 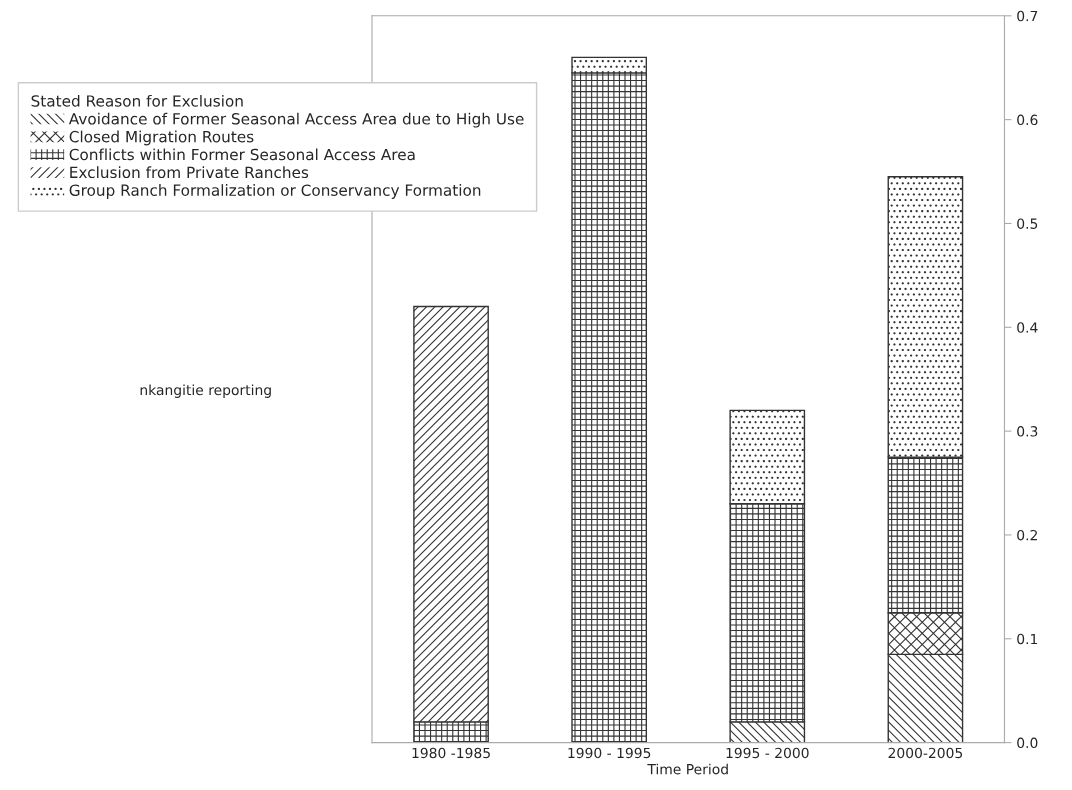 I want to click on x-axis-title: Time Period, so click(x=687, y=769).